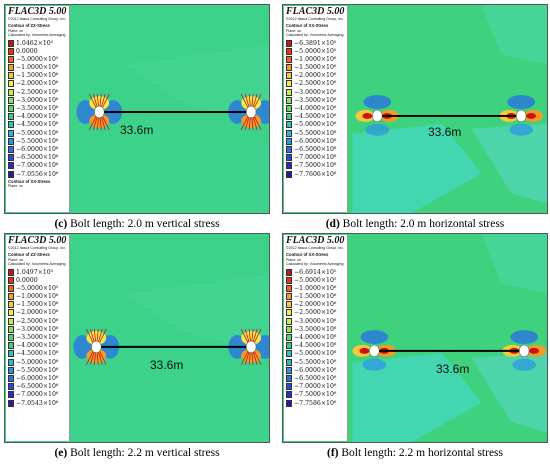  What do you see at coordinates (315, 370) in the screenshot?
I see `legend-value: −6.0000×10⁶` at bounding box center [315, 370].